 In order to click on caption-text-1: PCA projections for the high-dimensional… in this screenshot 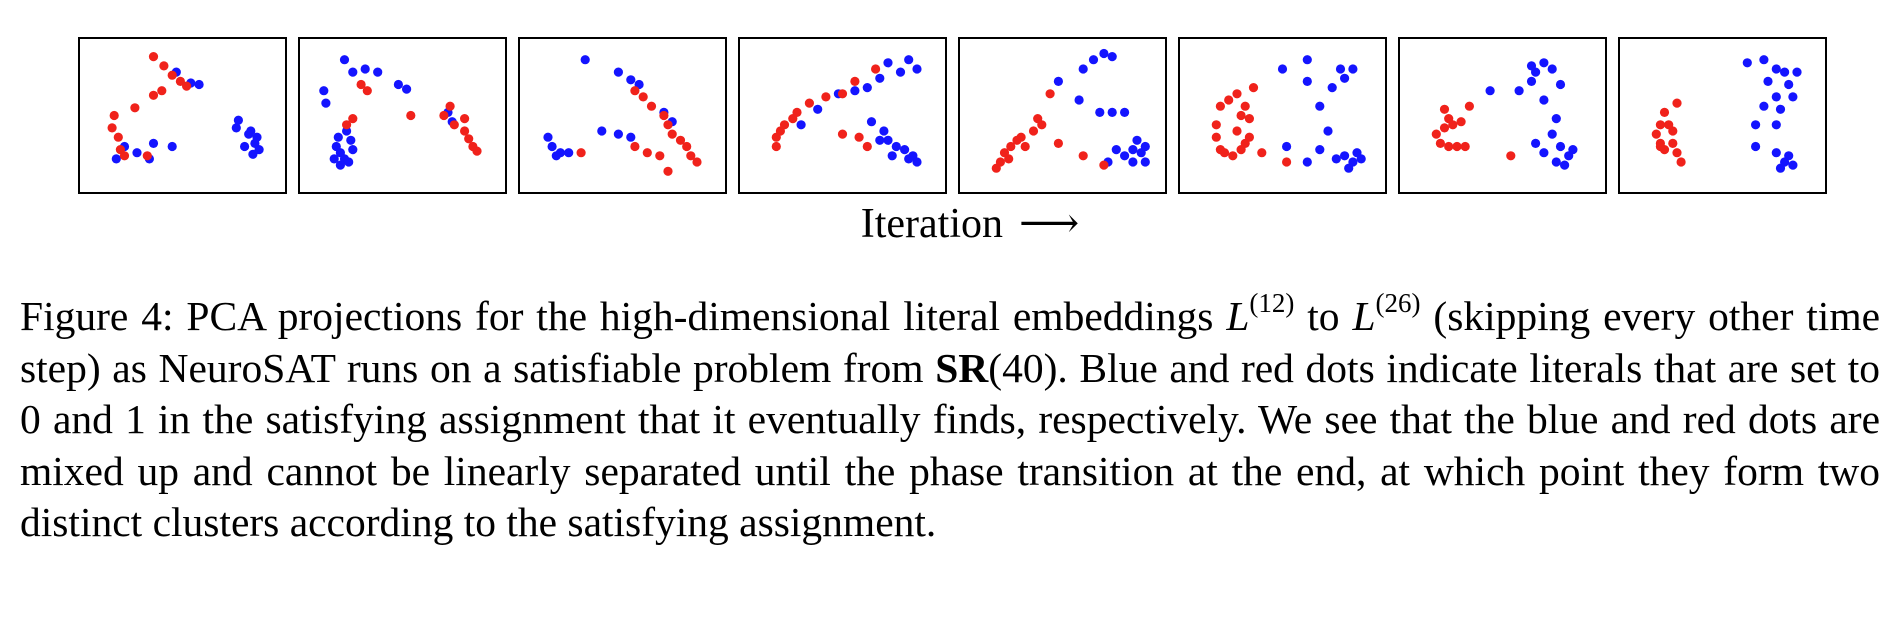, I will do `click(700, 316)`.